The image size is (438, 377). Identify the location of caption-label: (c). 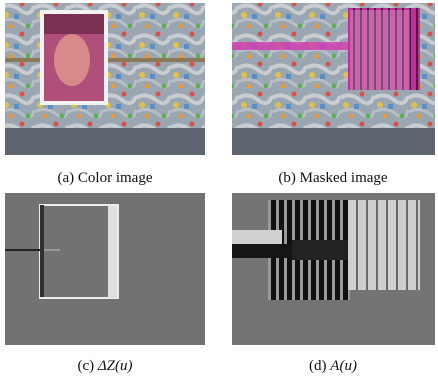
(85, 366).